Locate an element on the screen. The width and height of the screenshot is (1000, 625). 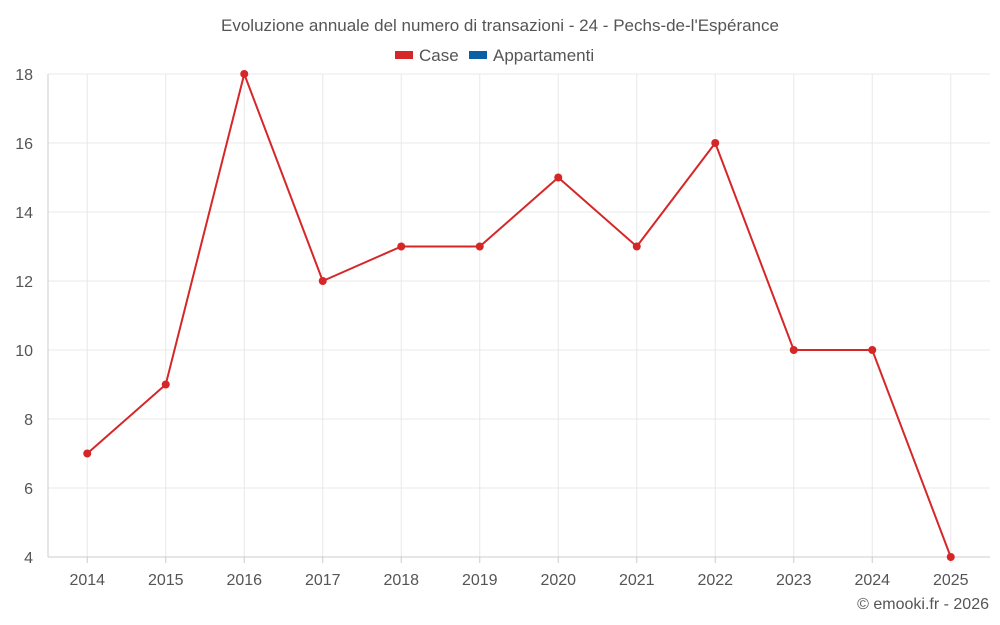
legend-swatch-case is located at coordinates (404, 55).